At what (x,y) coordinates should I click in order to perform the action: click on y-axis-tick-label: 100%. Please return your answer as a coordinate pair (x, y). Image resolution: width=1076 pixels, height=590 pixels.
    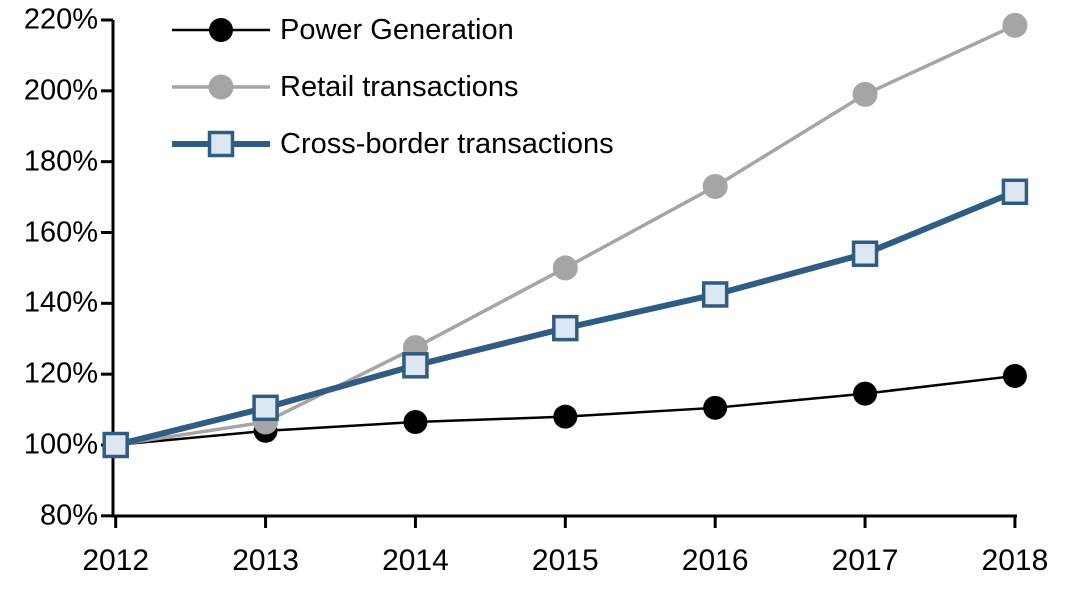
    Looking at the image, I should click on (60, 444).